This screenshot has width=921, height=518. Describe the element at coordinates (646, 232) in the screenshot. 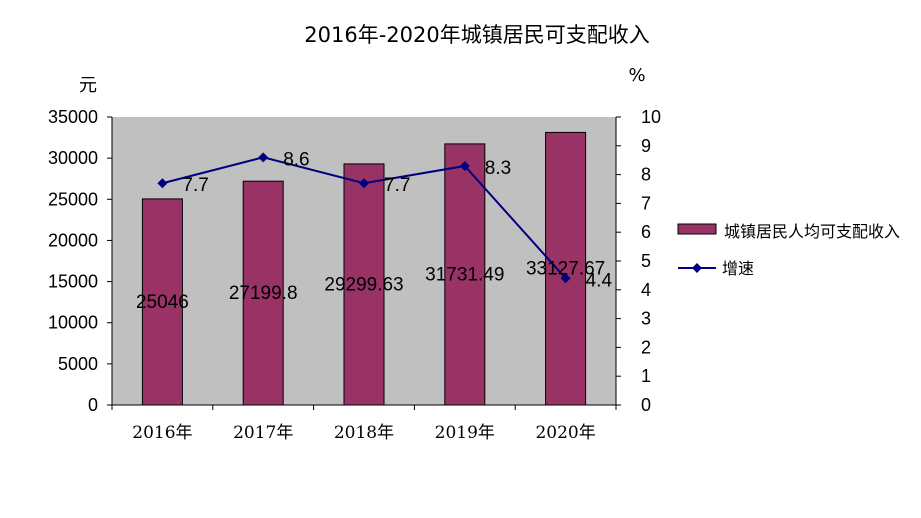

I see `right-tick-label: 6` at that location.